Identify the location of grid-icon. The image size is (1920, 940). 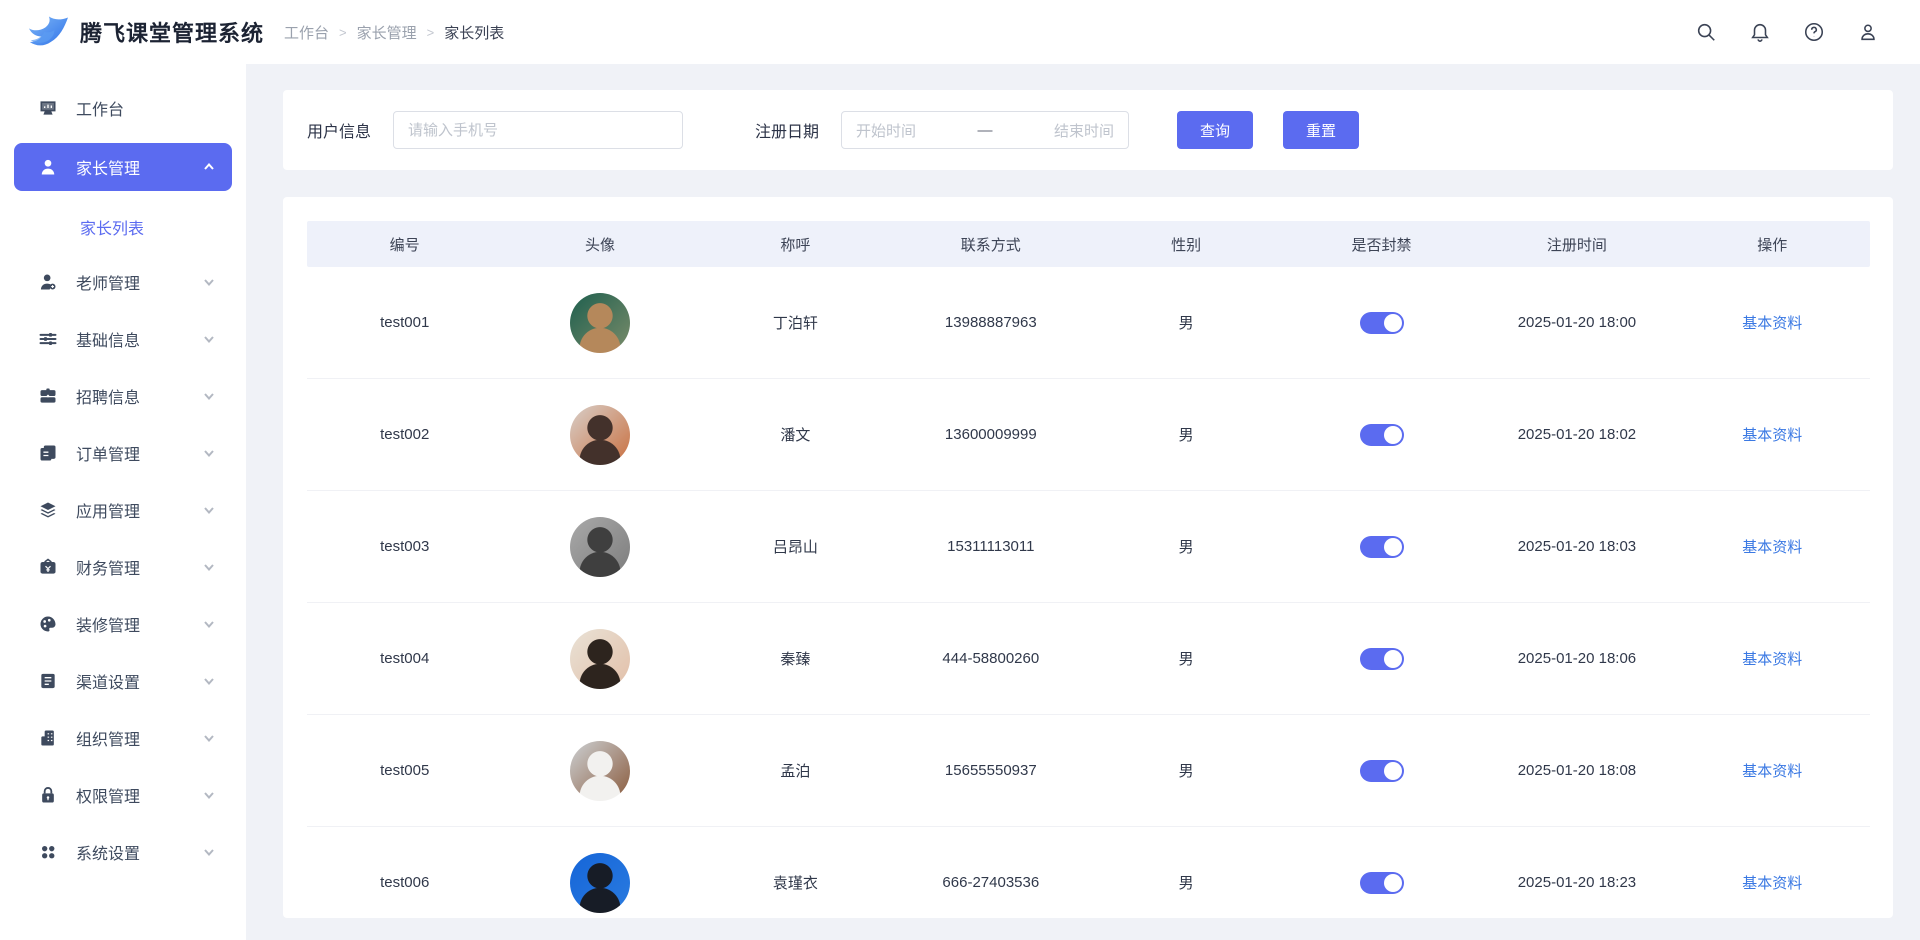
(48, 852).